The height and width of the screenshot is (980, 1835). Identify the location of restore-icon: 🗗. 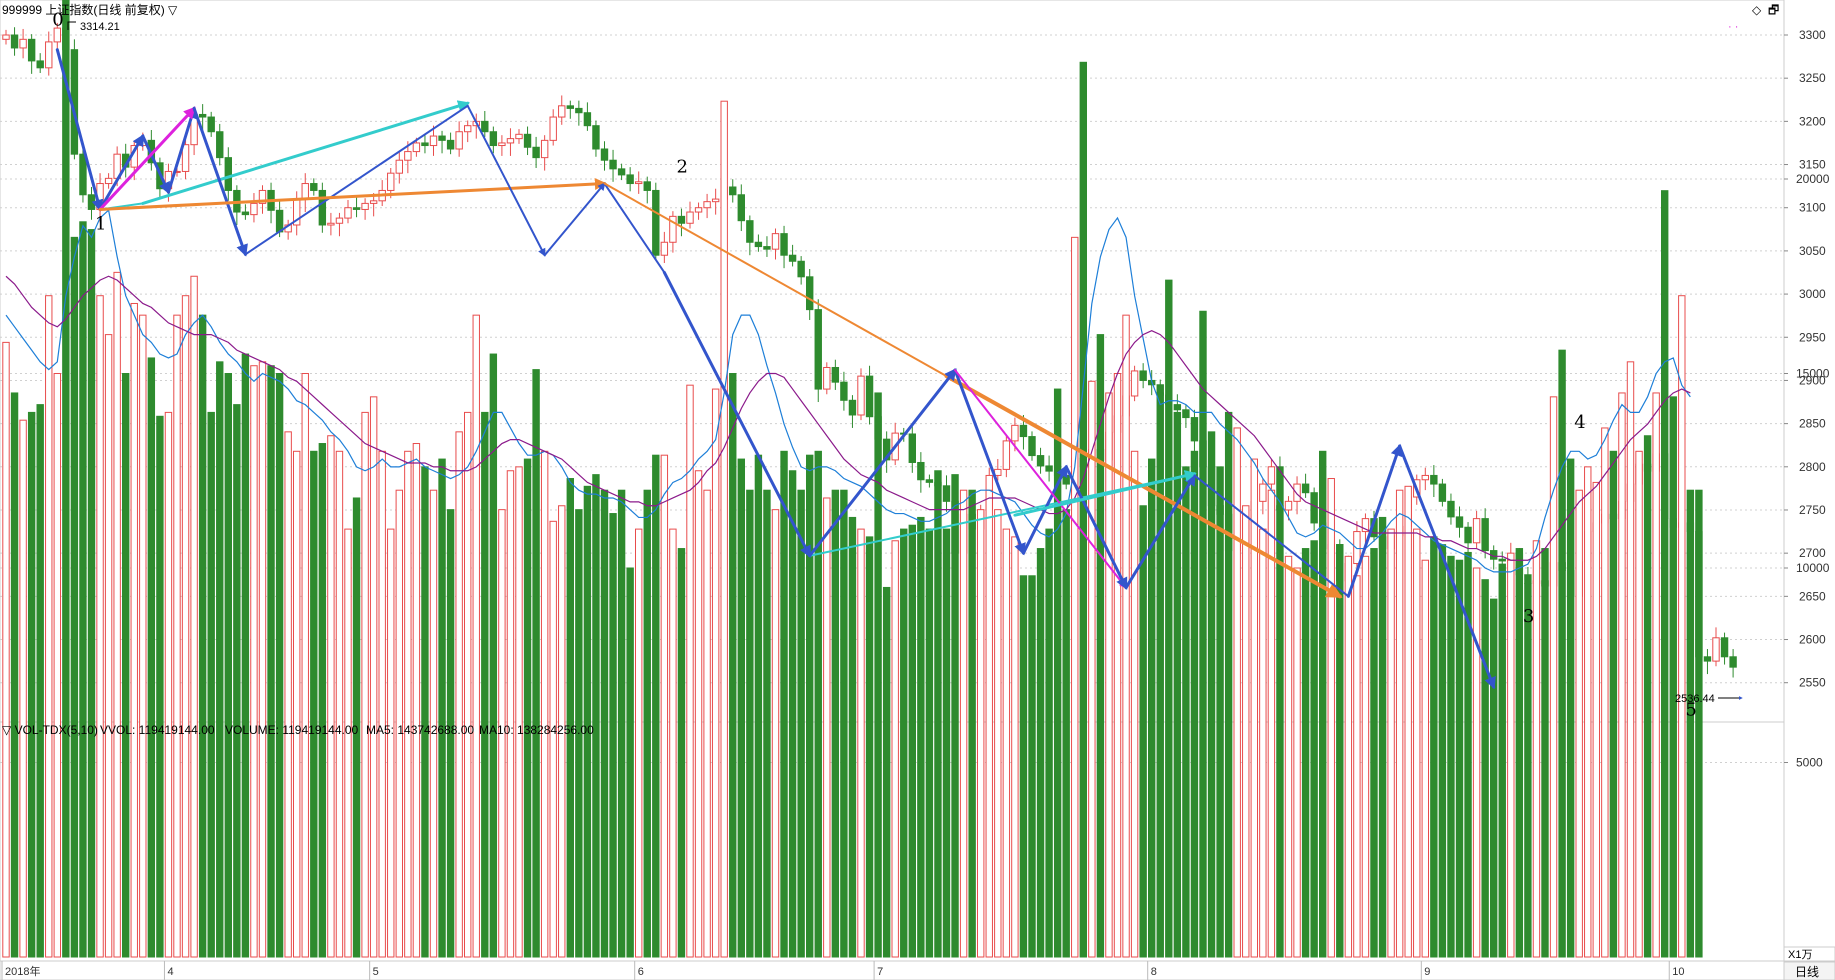
(1773, 10).